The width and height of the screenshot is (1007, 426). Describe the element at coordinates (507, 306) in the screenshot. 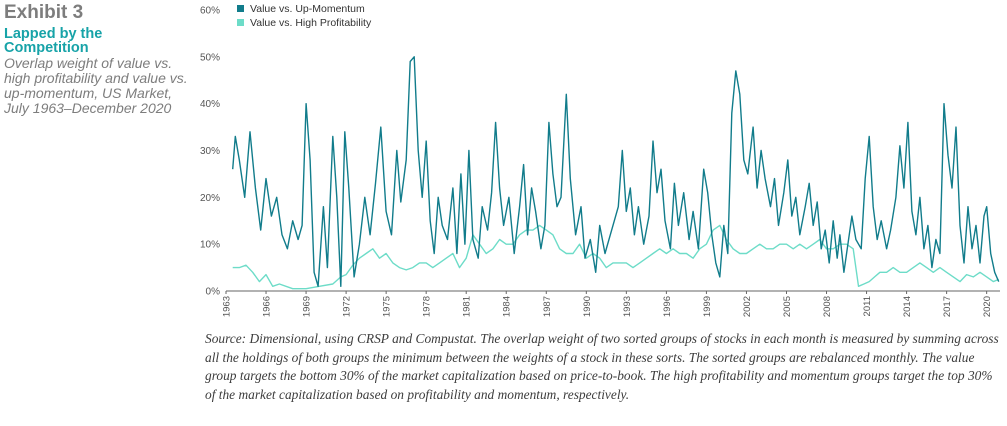

I see `x-tick-label: 1984` at that location.